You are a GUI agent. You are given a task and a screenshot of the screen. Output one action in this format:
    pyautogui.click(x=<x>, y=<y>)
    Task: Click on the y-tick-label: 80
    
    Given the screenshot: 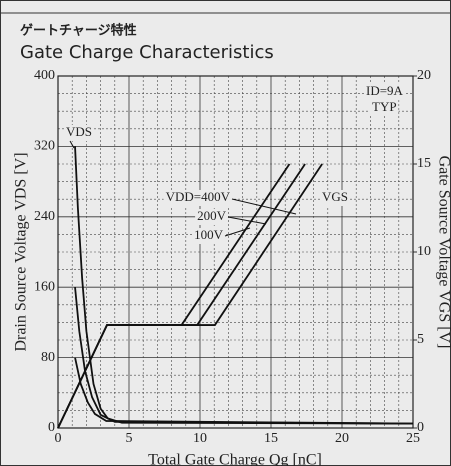 What is the action you would take?
    pyautogui.click(x=48, y=357)
    